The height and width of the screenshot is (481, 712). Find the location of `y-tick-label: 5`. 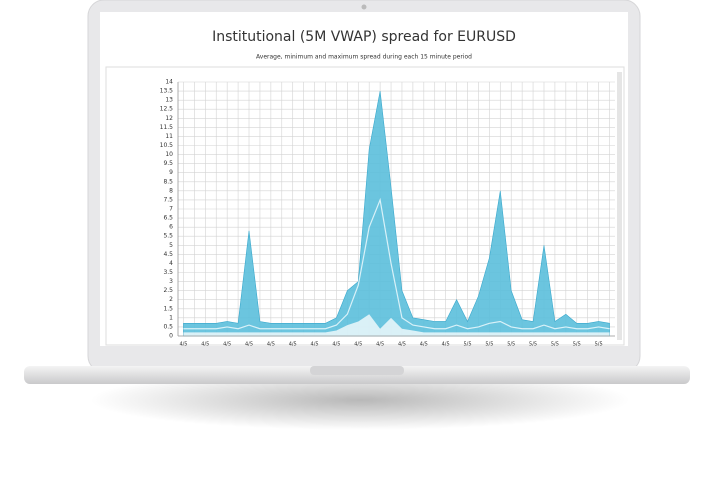

y-tick-label: 5 is located at coordinates (171, 245).